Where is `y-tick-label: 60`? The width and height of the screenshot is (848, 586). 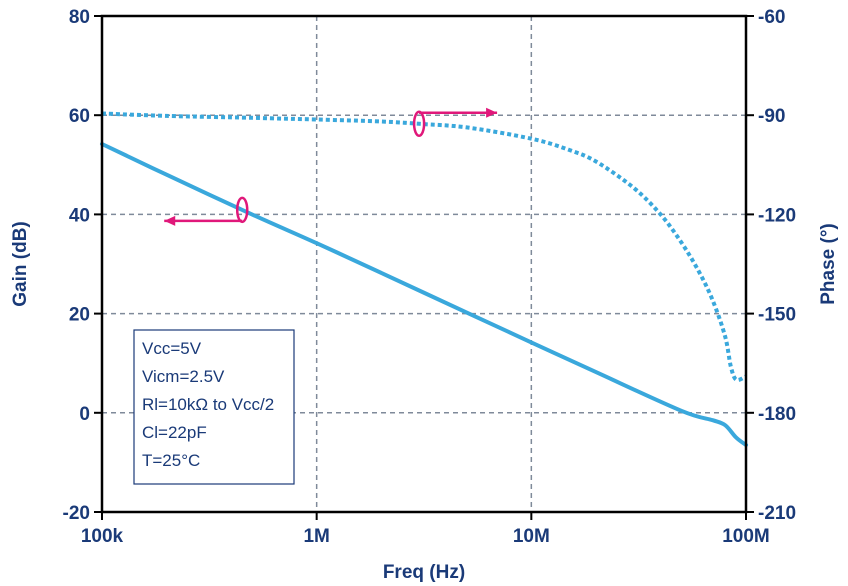 y-tick-label: 60 is located at coordinates (79, 116).